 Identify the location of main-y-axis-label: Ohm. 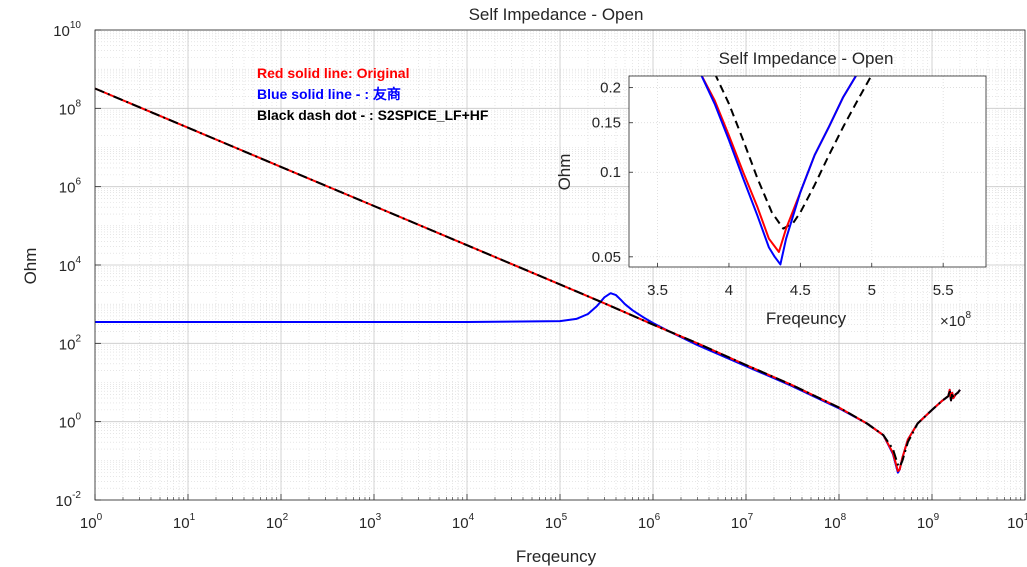
(30, 266).